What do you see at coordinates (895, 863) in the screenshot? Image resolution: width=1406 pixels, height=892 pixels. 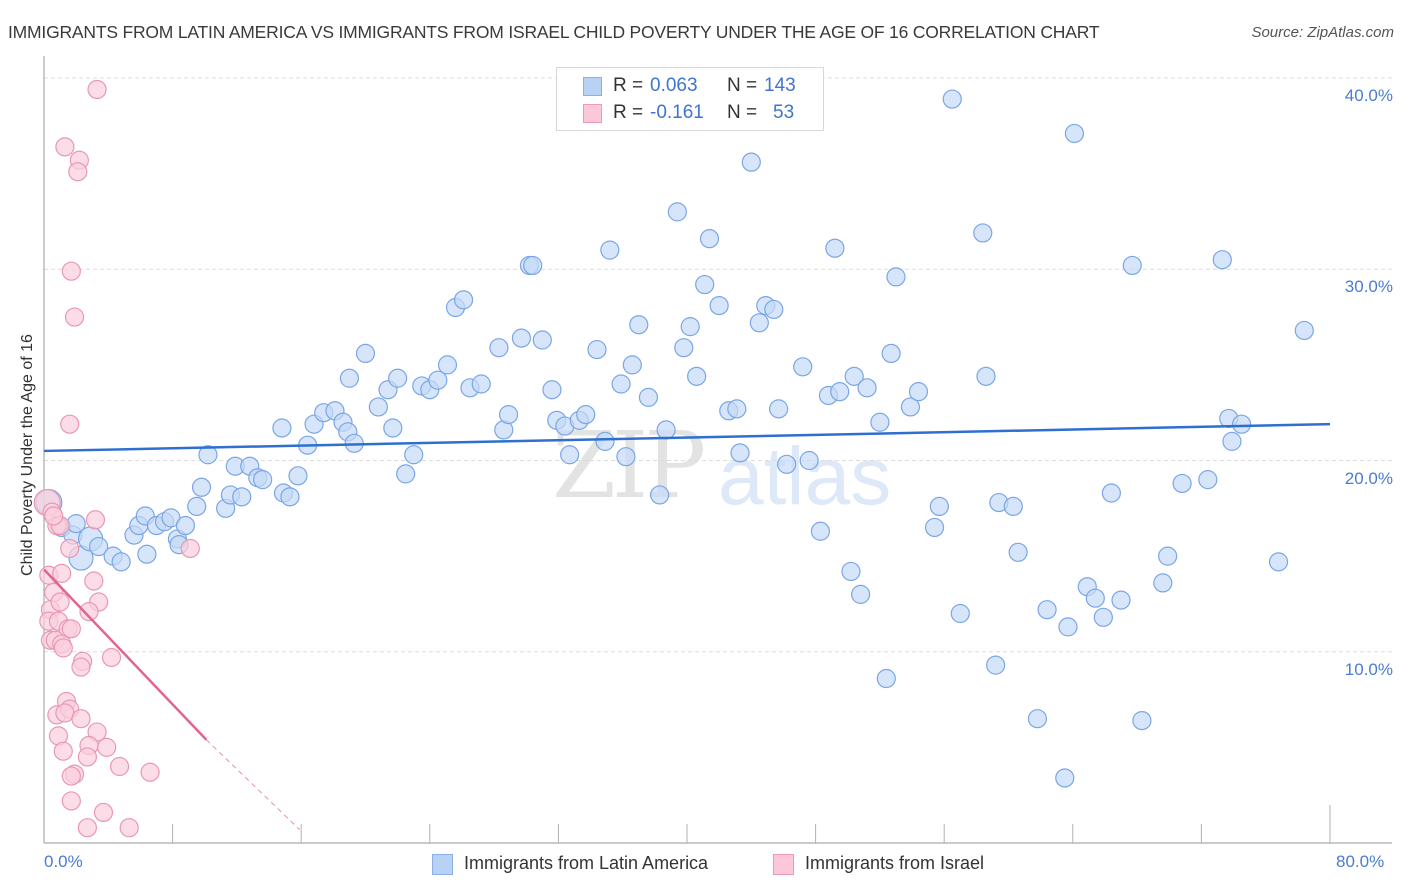 I see `bottom-legend-label: Immigrants from Israel` at bounding box center [895, 863].